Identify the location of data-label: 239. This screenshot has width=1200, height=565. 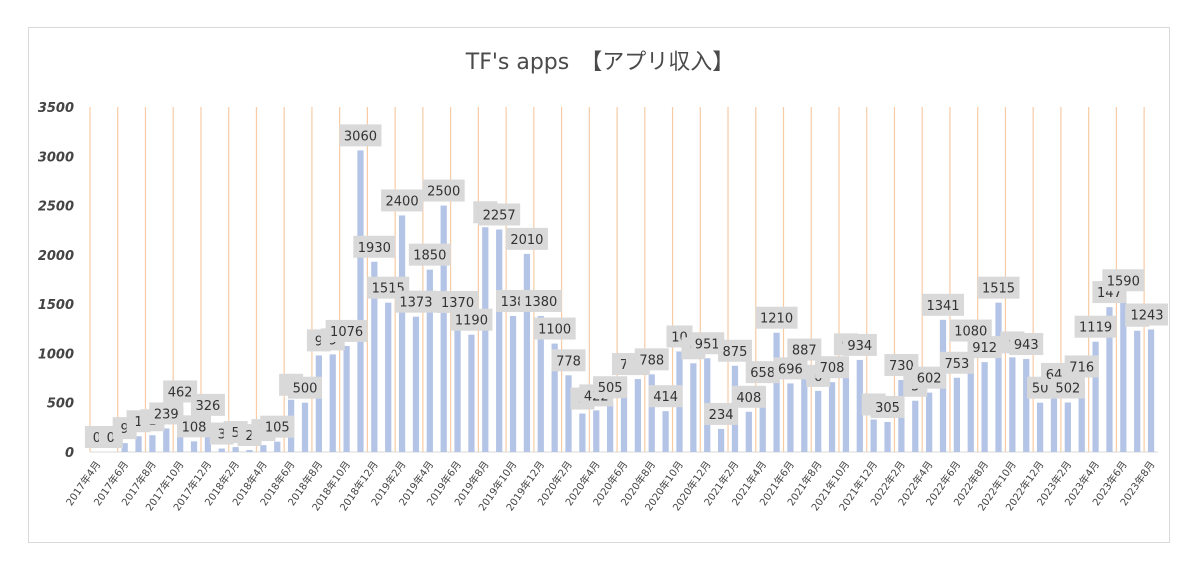
(166, 413).